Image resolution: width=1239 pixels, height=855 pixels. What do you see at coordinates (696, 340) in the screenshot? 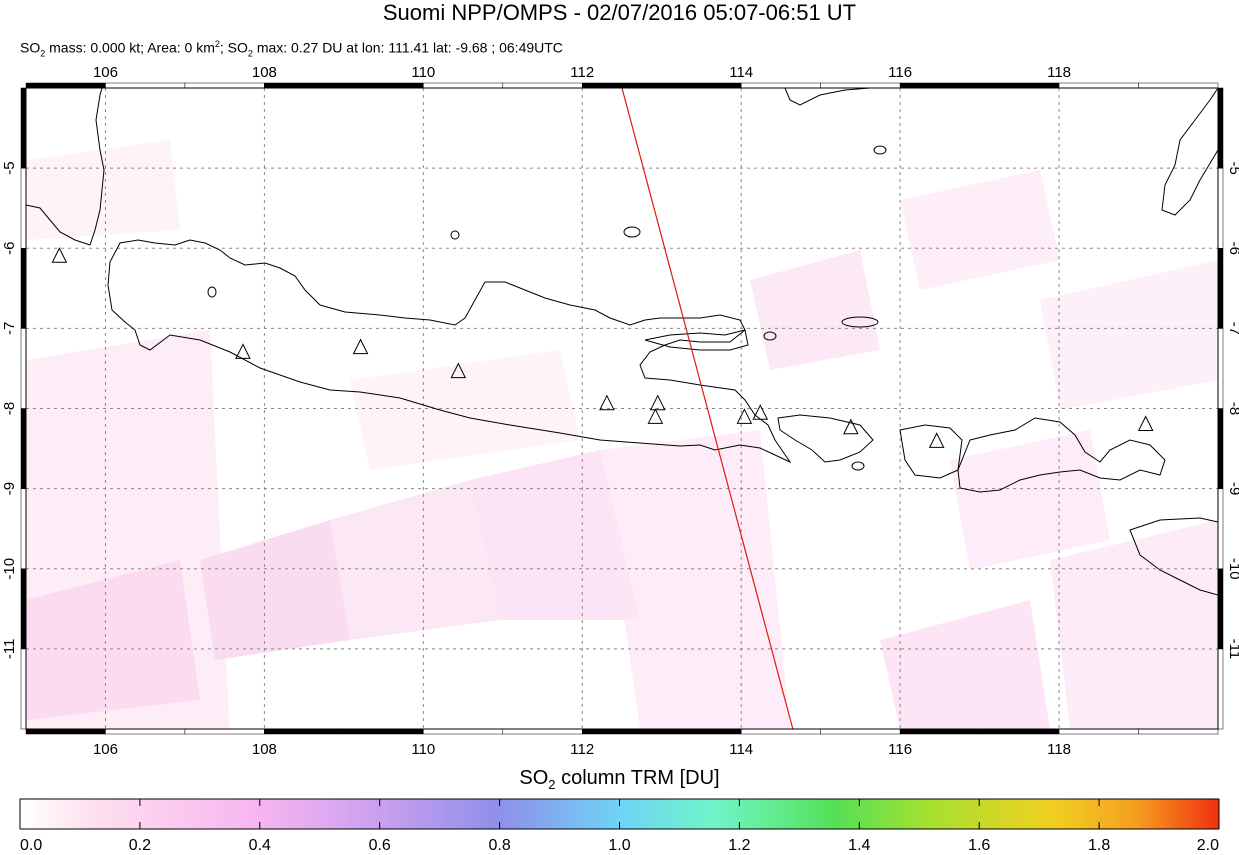
I see `madura-coastline` at bounding box center [696, 340].